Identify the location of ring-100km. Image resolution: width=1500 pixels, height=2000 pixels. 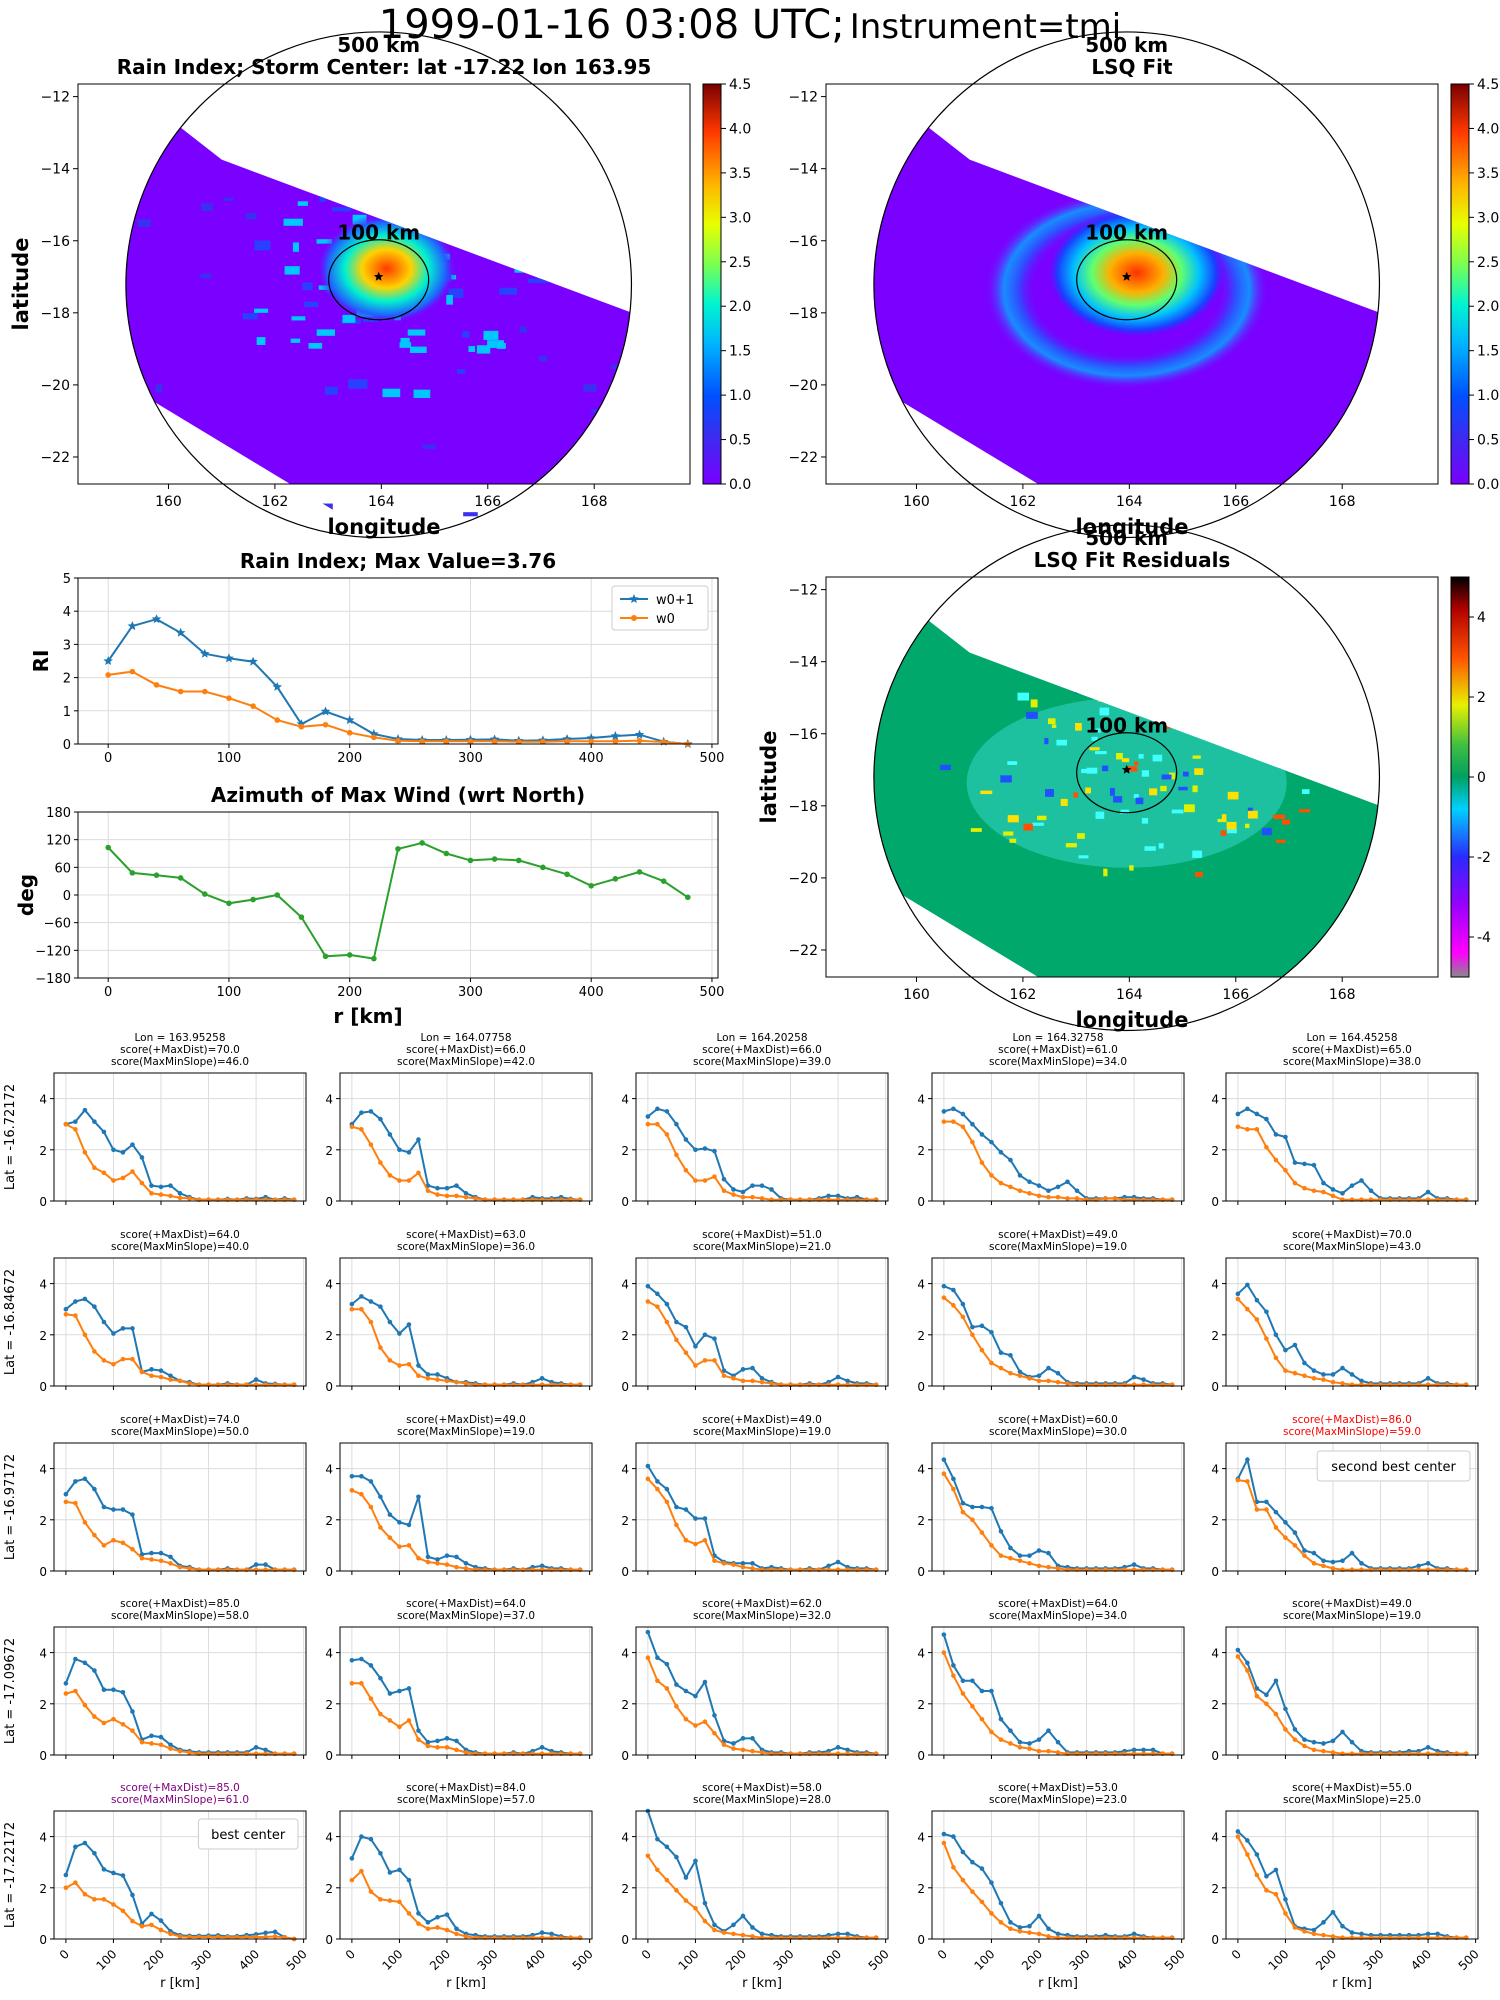
(379, 280).